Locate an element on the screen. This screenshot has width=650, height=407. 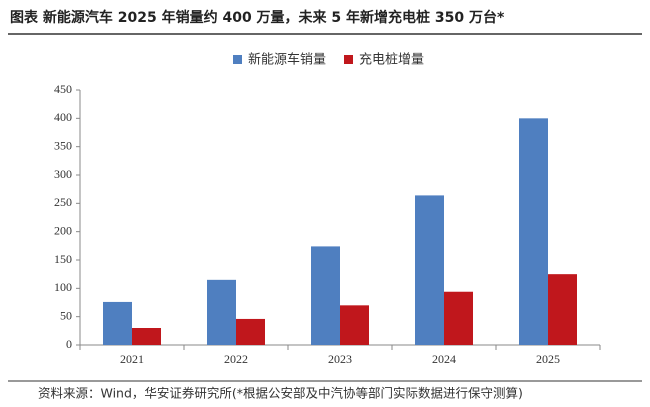
y-tick-label: 300 is located at coordinates (63, 174).